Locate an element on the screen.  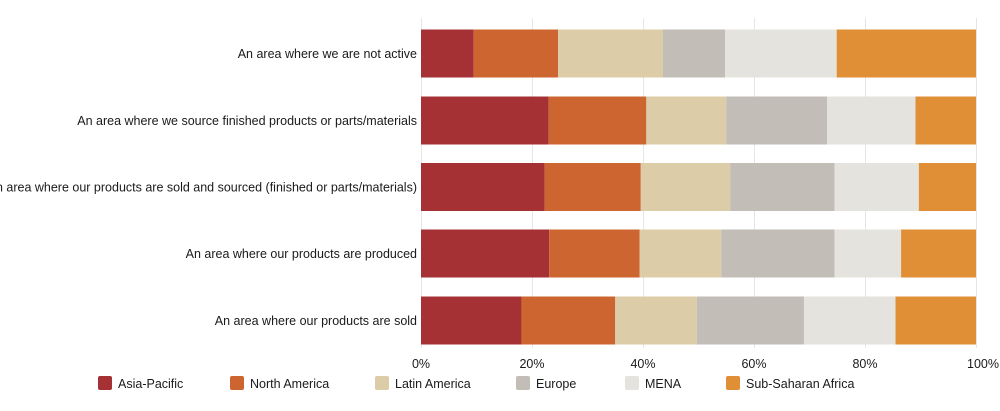
legend-swatch-sub-saharan-africa is located at coordinates (733, 383).